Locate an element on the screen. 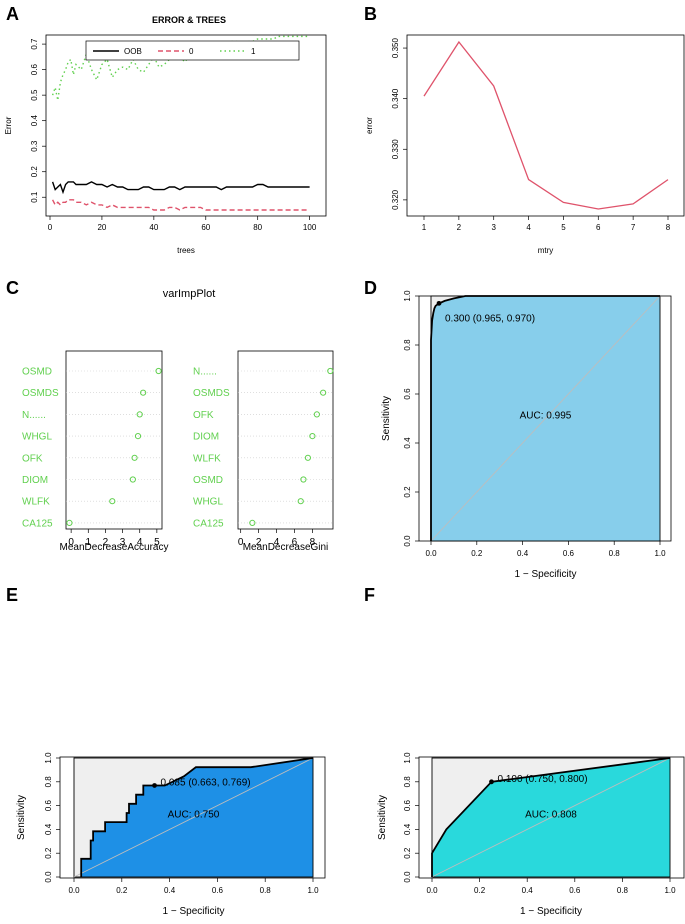 The image size is (685, 924). legend-label: 0 is located at coordinates (191, 51).